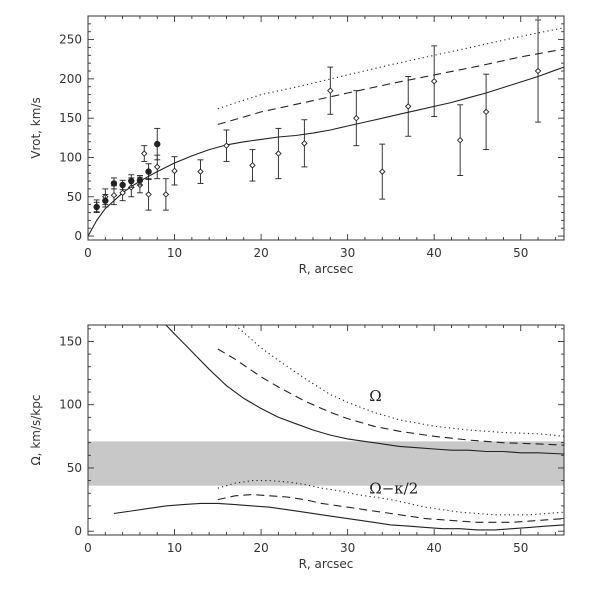  What do you see at coordinates (520, 548) in the screenshot?
I see `panel2-x-tick-label-6: 50` at bounding box center [520, 548].